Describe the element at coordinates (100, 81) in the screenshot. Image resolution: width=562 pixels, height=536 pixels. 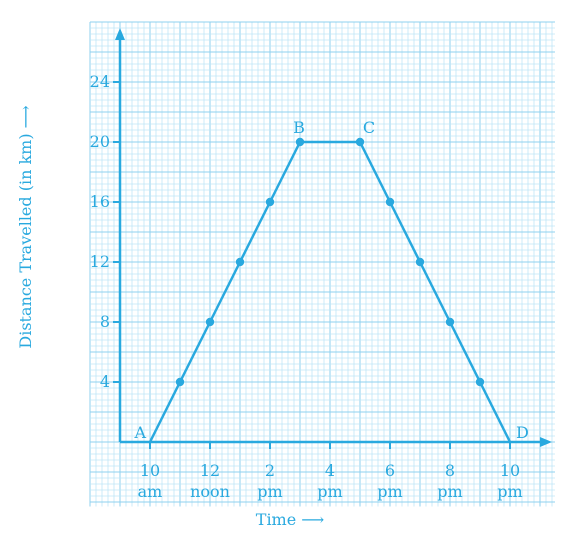
I see `y-tick-label: 24` at that location.